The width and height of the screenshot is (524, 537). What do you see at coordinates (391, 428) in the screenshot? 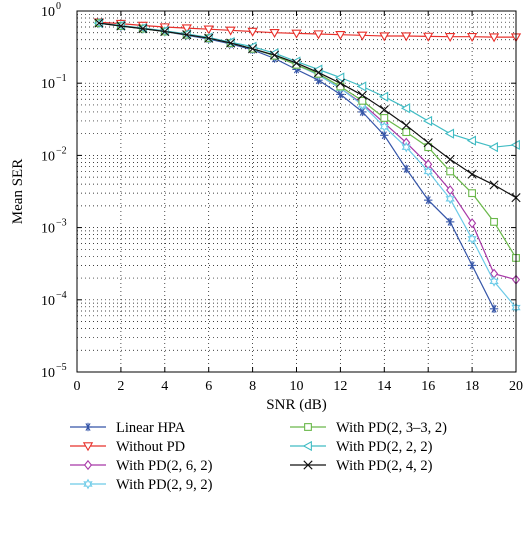
I see `legend-label: With PD(2, 3–3, 2)` at bounding box center [391, 428].